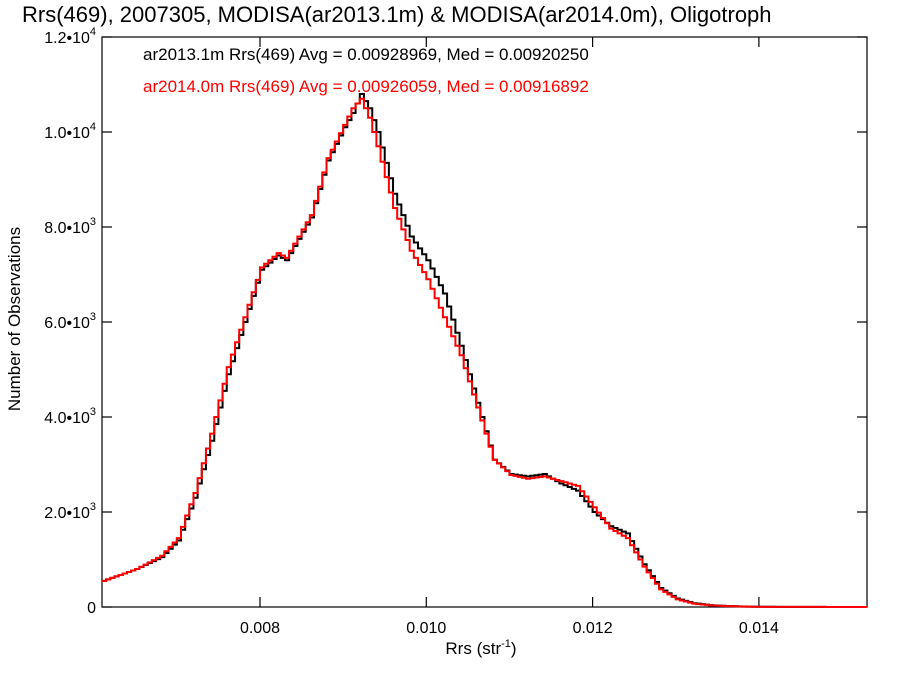 This screenshot has height=680, width=900. Describe the element at coordinates (14, 319) in the screenshot. I see `y-axis-label: Number of Observations` at that location.